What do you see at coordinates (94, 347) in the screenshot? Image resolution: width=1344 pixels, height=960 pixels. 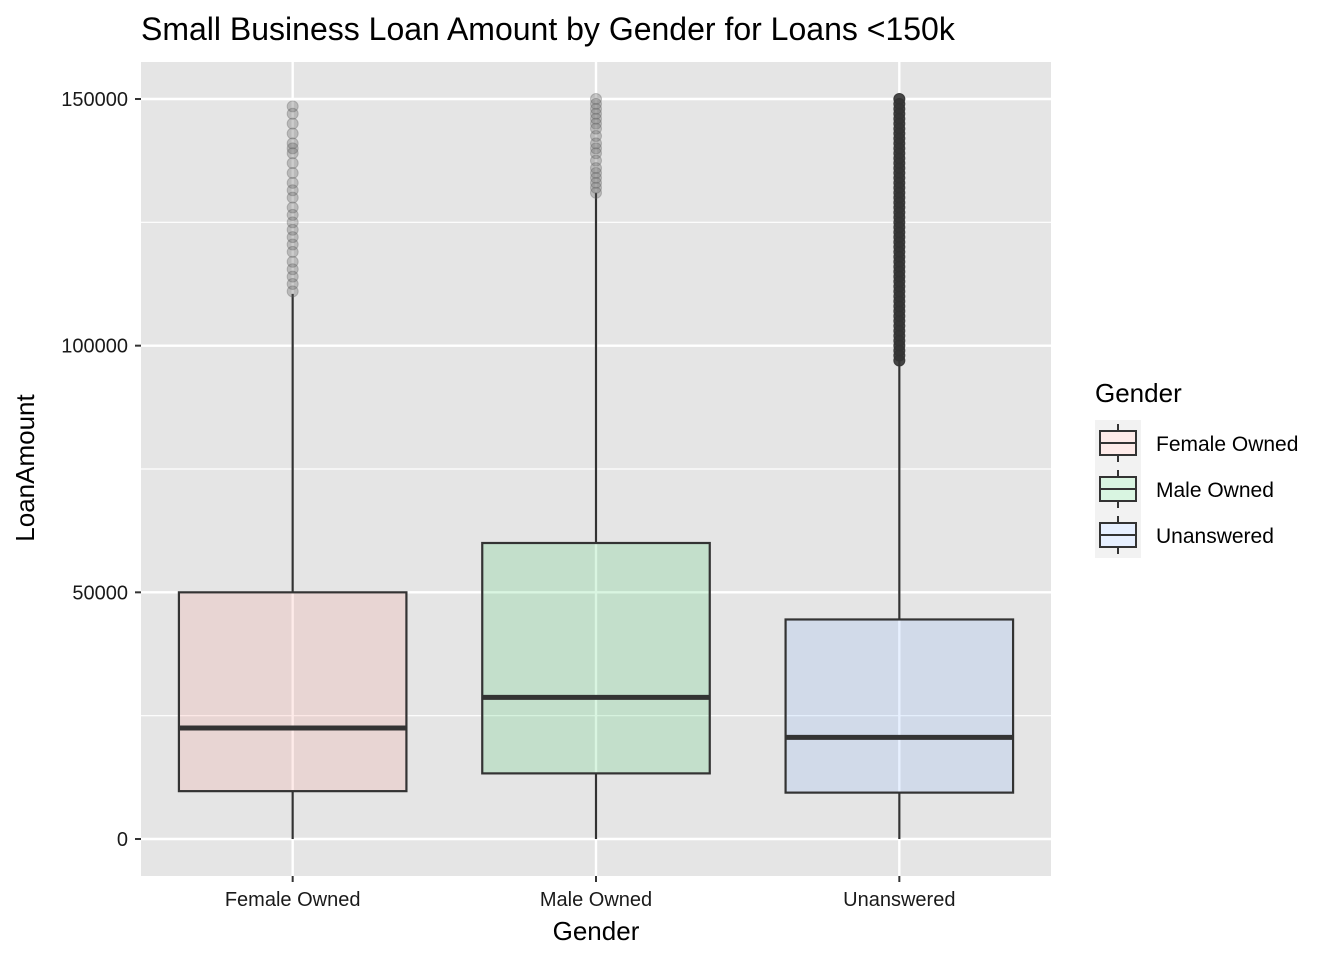 I see `y-tick-label: 100000` at bounding box center [94, 347].